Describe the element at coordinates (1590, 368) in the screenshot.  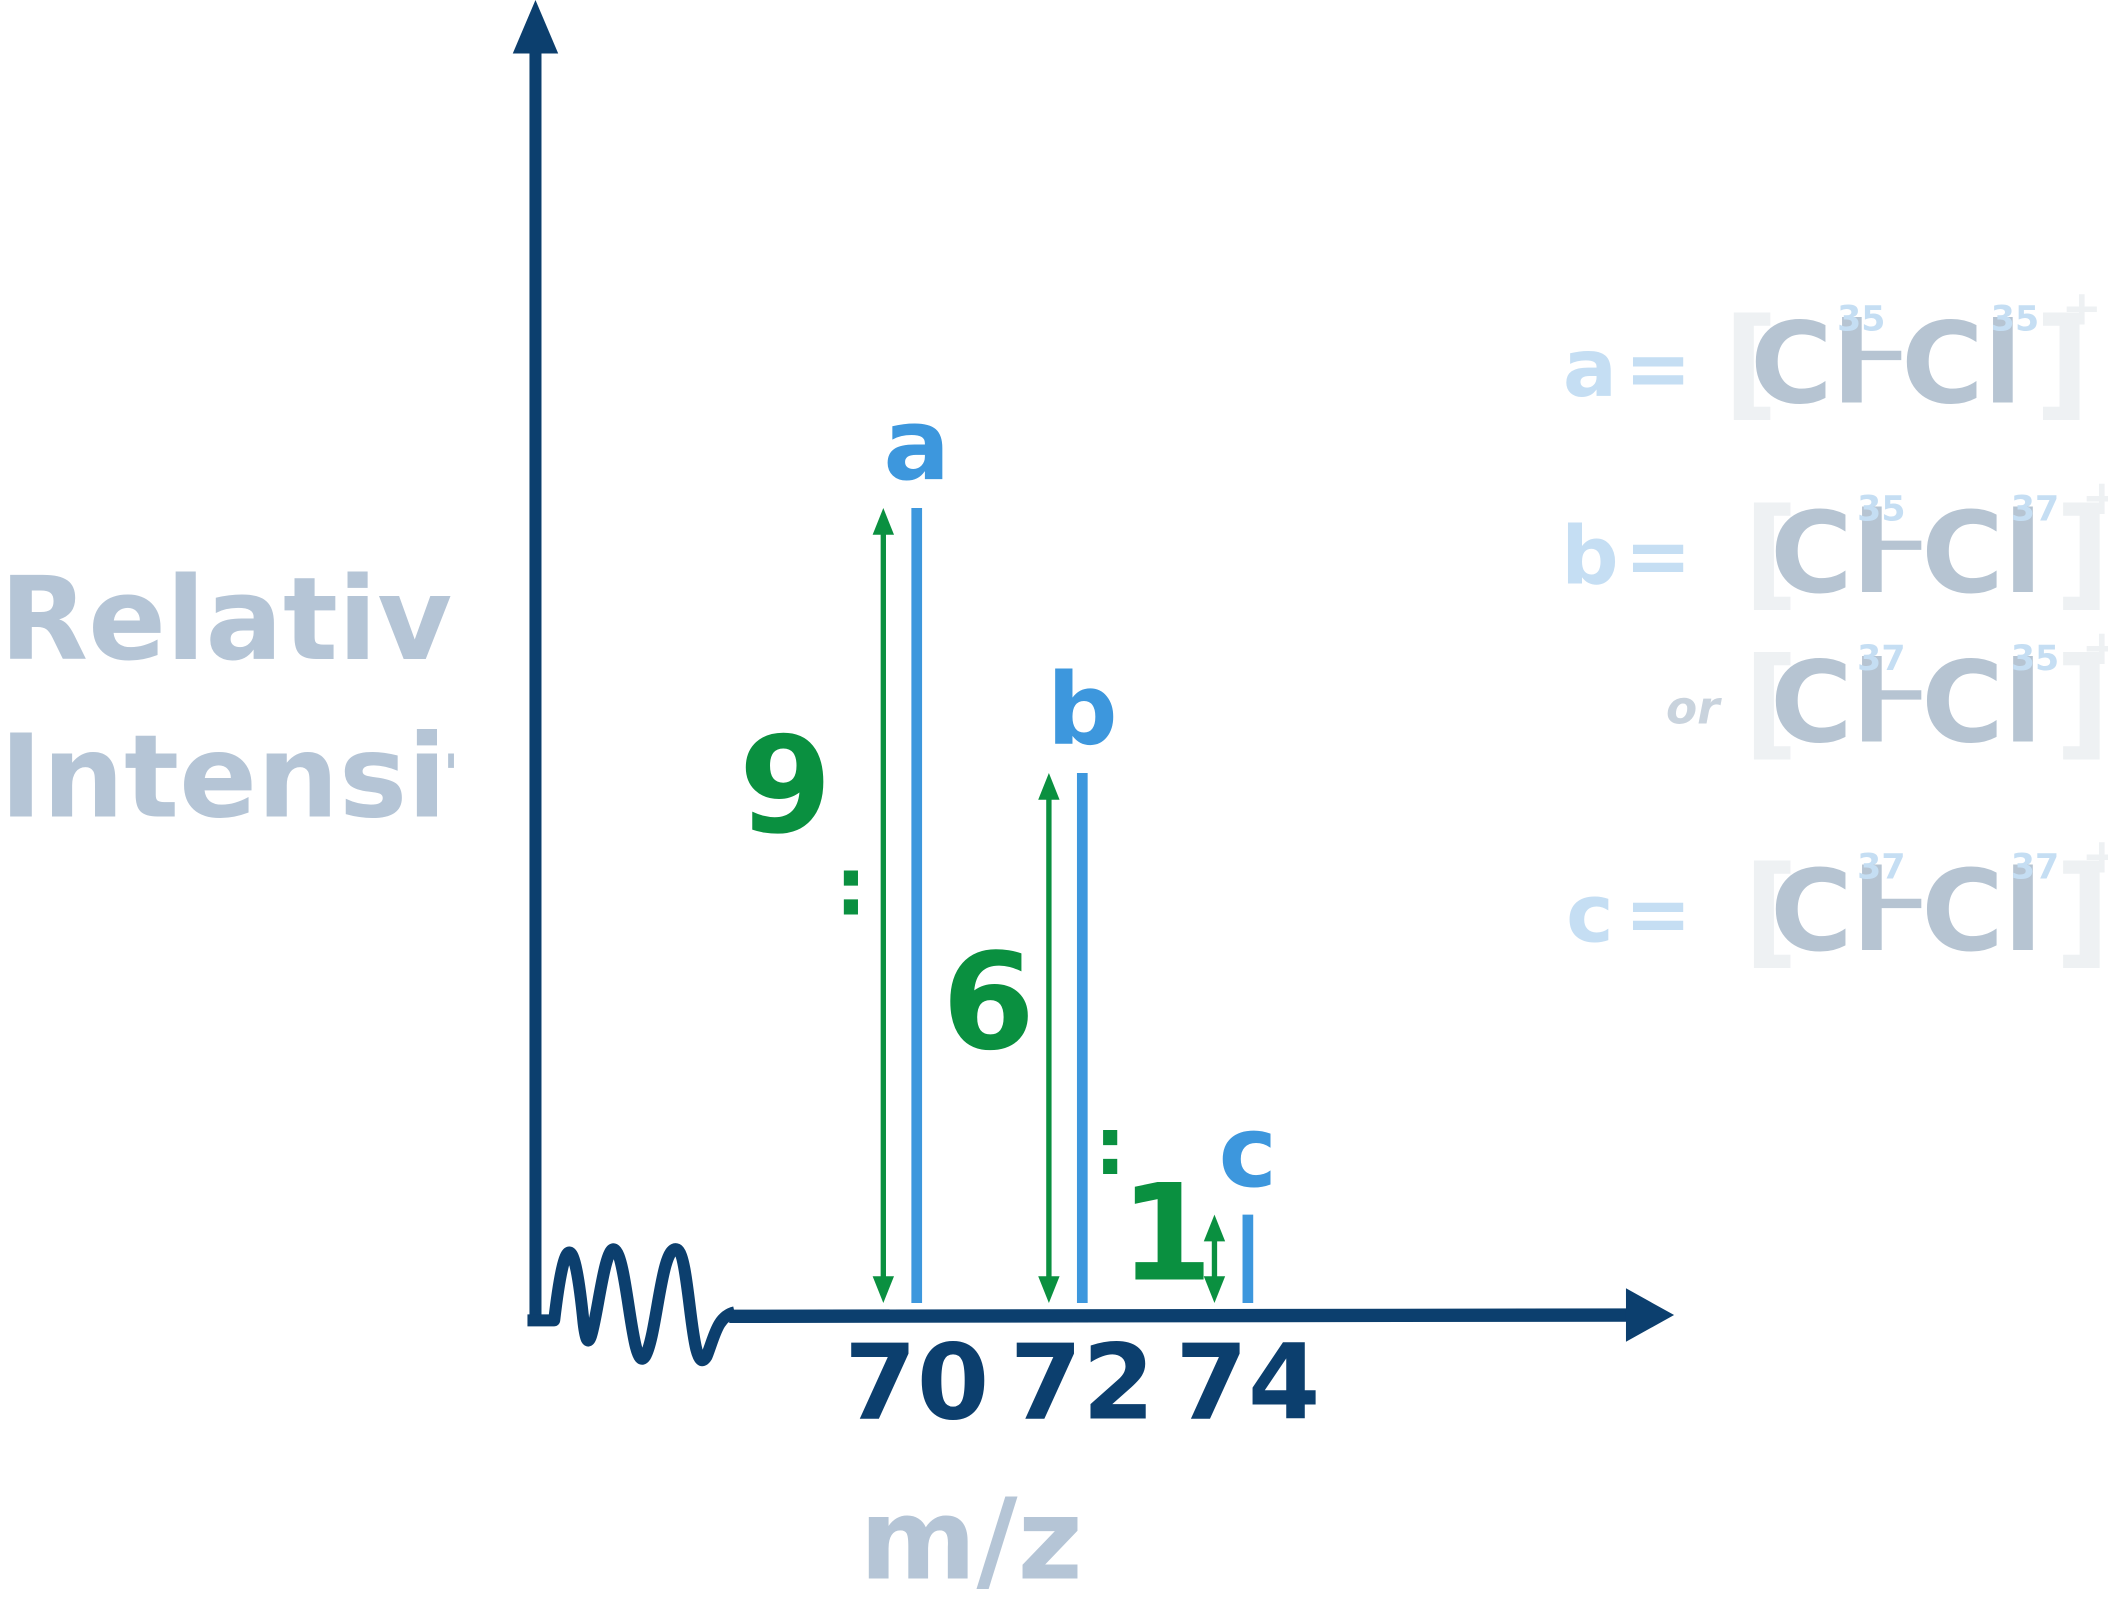
I see `key-letter: a` at that location.